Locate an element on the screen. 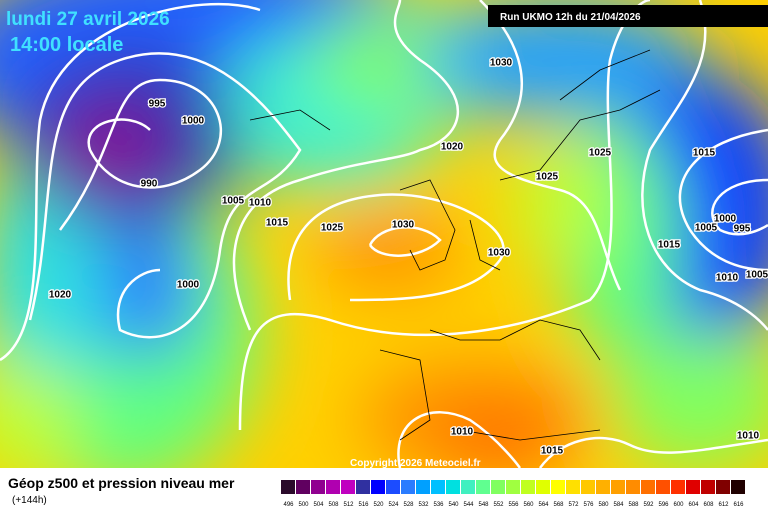 This screenshot has height=517, width=768. run-box is located at coordinates (628, 16).